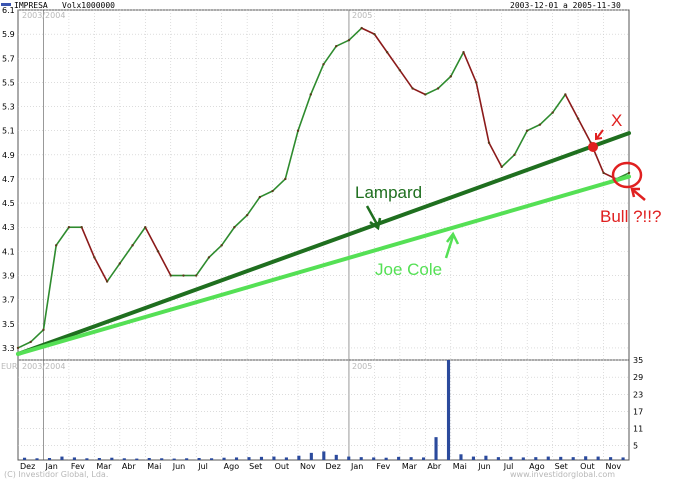  Describe the element at coordinates (635, 192) in the screenshot. I see `bull-arrowhead-icon` at that location.